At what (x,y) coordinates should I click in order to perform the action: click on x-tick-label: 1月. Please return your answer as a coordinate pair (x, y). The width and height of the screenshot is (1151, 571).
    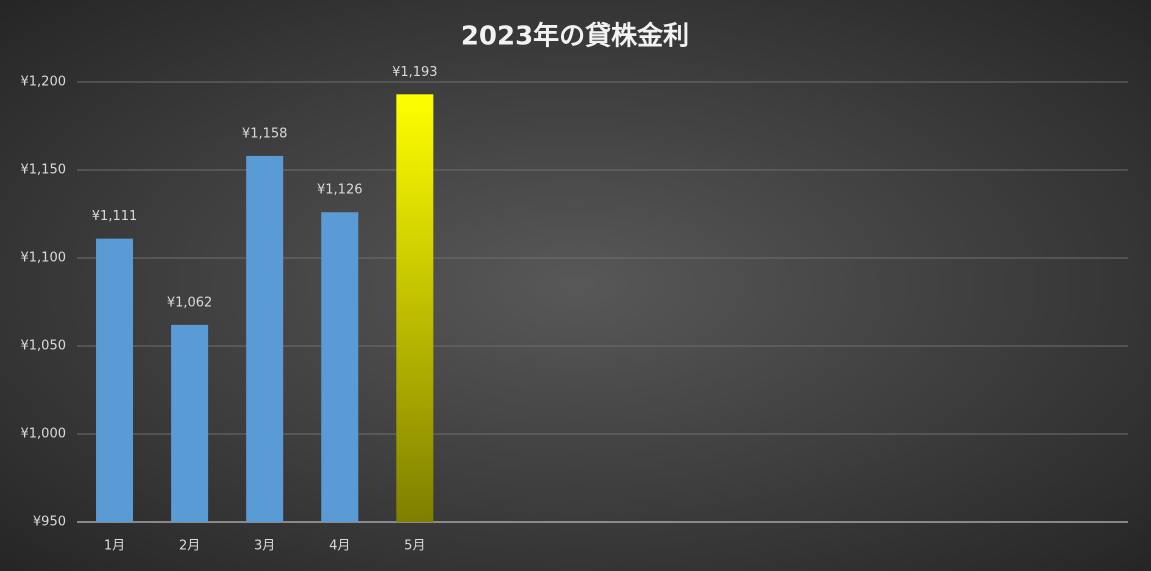
    Looking at the image, I should click on (114, 546).